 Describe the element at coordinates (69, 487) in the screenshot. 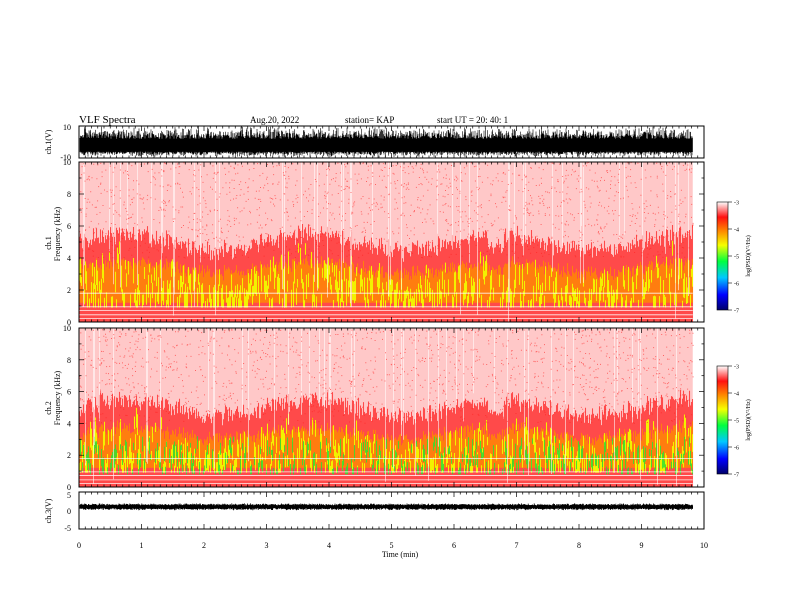

I see `ch2-spectrogram-ytick-label: 0` at that location.